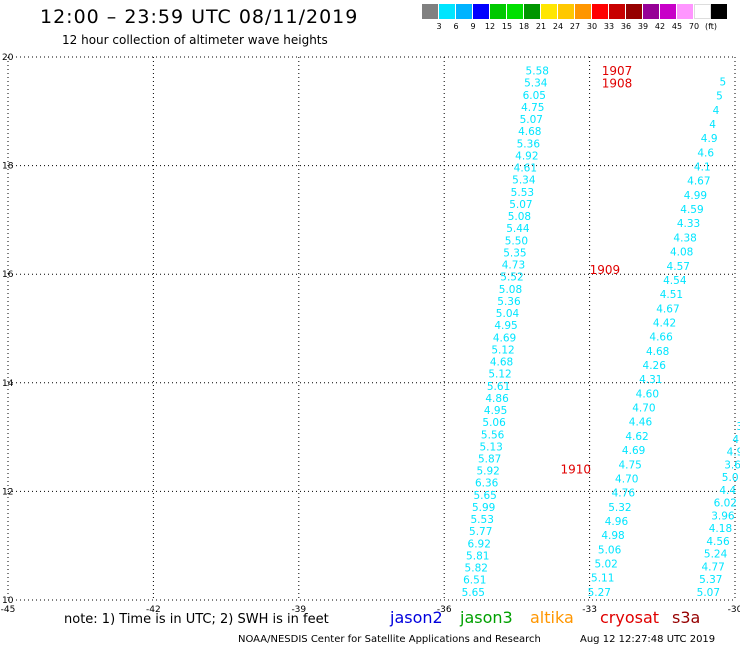 This screenshot has width=740, height=650. I want to click on swh-value-track-c: 6.02, so click(725, 504).